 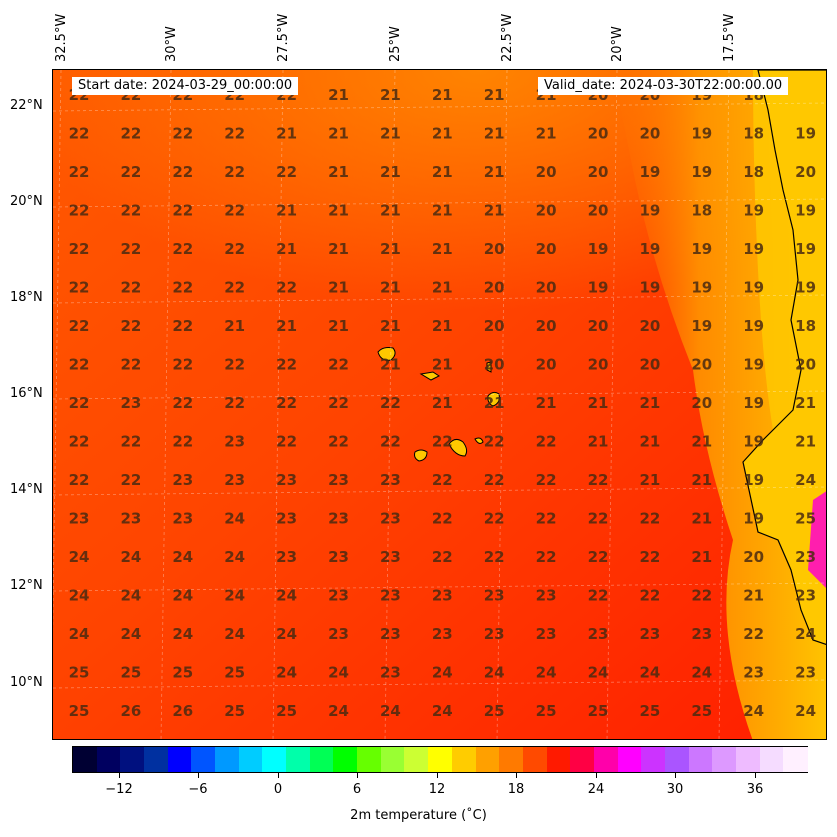 I want to click on island-fogo, so click(x=421, y=455).